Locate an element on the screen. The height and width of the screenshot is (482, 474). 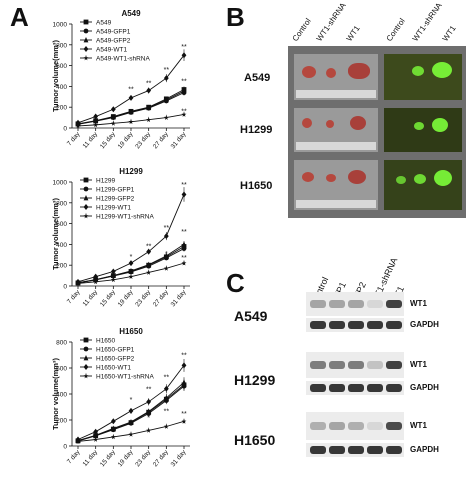
panel-letter-c: C is located at coordinates (235, 283).